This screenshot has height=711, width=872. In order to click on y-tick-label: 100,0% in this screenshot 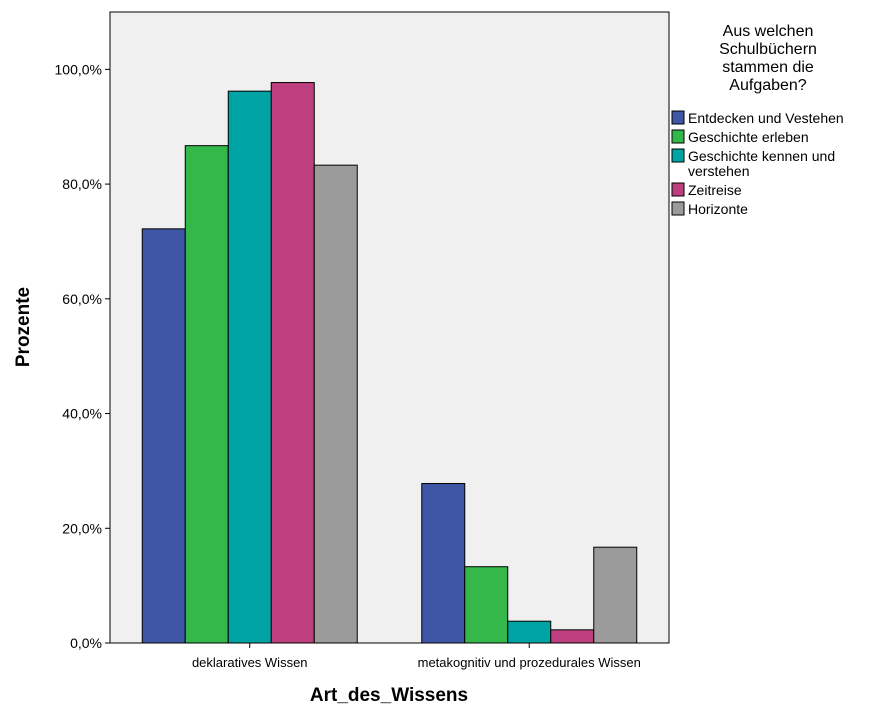, I will do `click(78, 69)`.